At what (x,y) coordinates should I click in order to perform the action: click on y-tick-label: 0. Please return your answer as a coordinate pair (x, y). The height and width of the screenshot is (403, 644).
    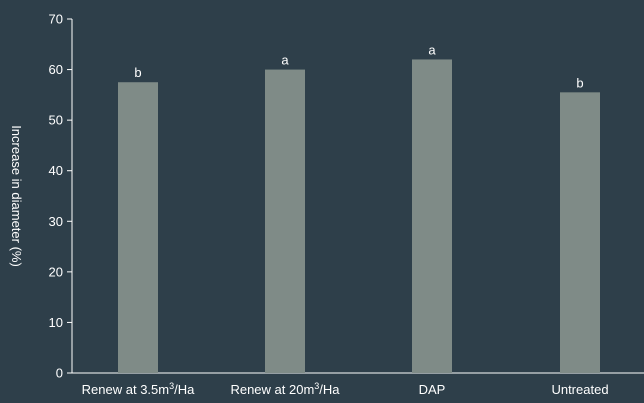
    Looking at the image, I should click on (59, 373).